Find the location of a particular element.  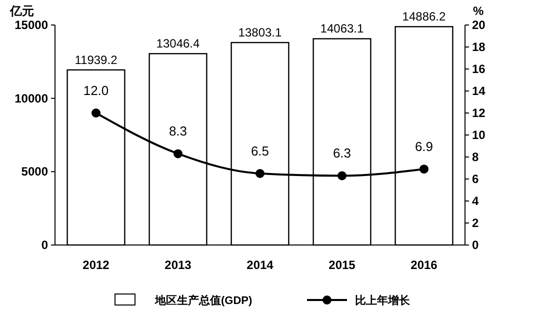

y2-tick-label: 8 is located at coordinates (475, 157).